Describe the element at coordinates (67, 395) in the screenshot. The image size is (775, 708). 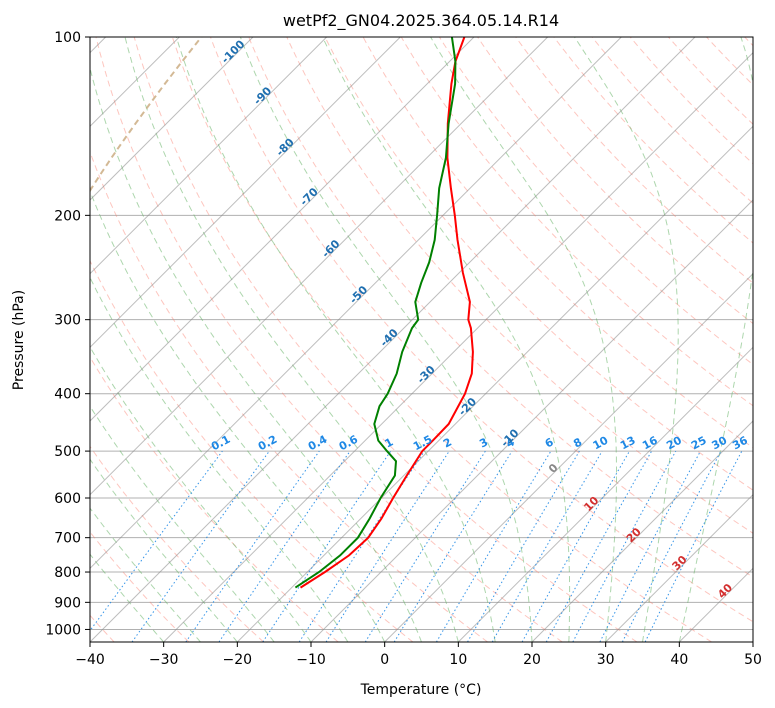
I see `y-tick-label: 400` at that location.